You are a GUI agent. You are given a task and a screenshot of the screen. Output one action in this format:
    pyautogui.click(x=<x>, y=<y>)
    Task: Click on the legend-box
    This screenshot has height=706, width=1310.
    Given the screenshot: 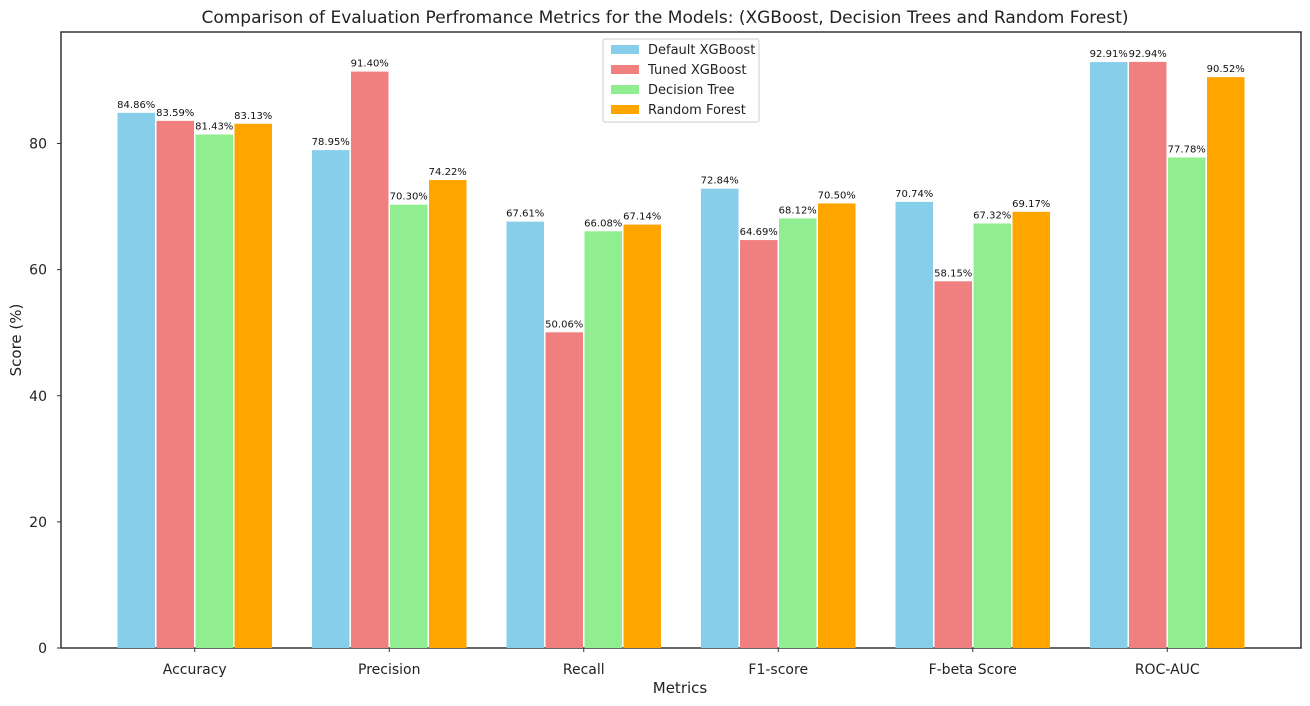 What is the action you would take?
    pyautogui.click(x=681, y=80)
    